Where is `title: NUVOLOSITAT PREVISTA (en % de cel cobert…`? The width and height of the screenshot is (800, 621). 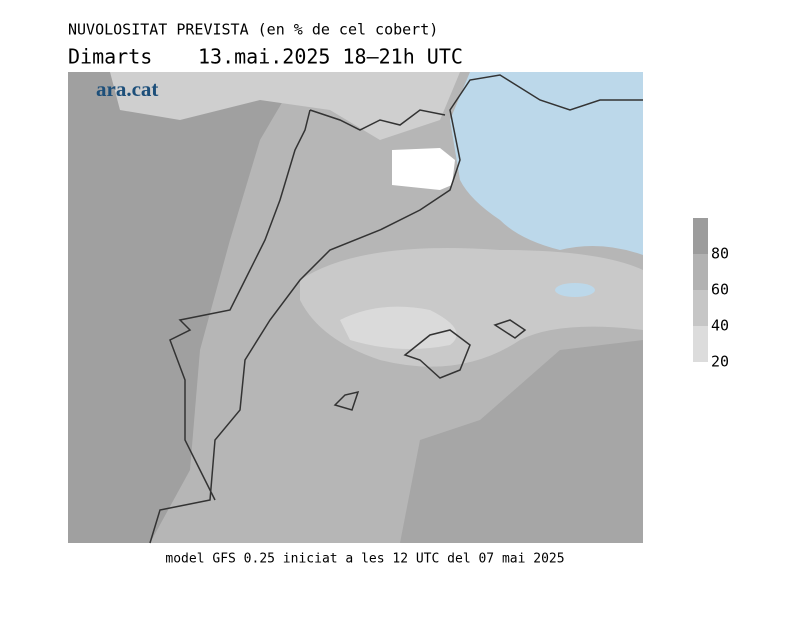 title: NUVOLOSITAT PREVISTA (en % de cel cobert… is located at coordinates (253, 30).